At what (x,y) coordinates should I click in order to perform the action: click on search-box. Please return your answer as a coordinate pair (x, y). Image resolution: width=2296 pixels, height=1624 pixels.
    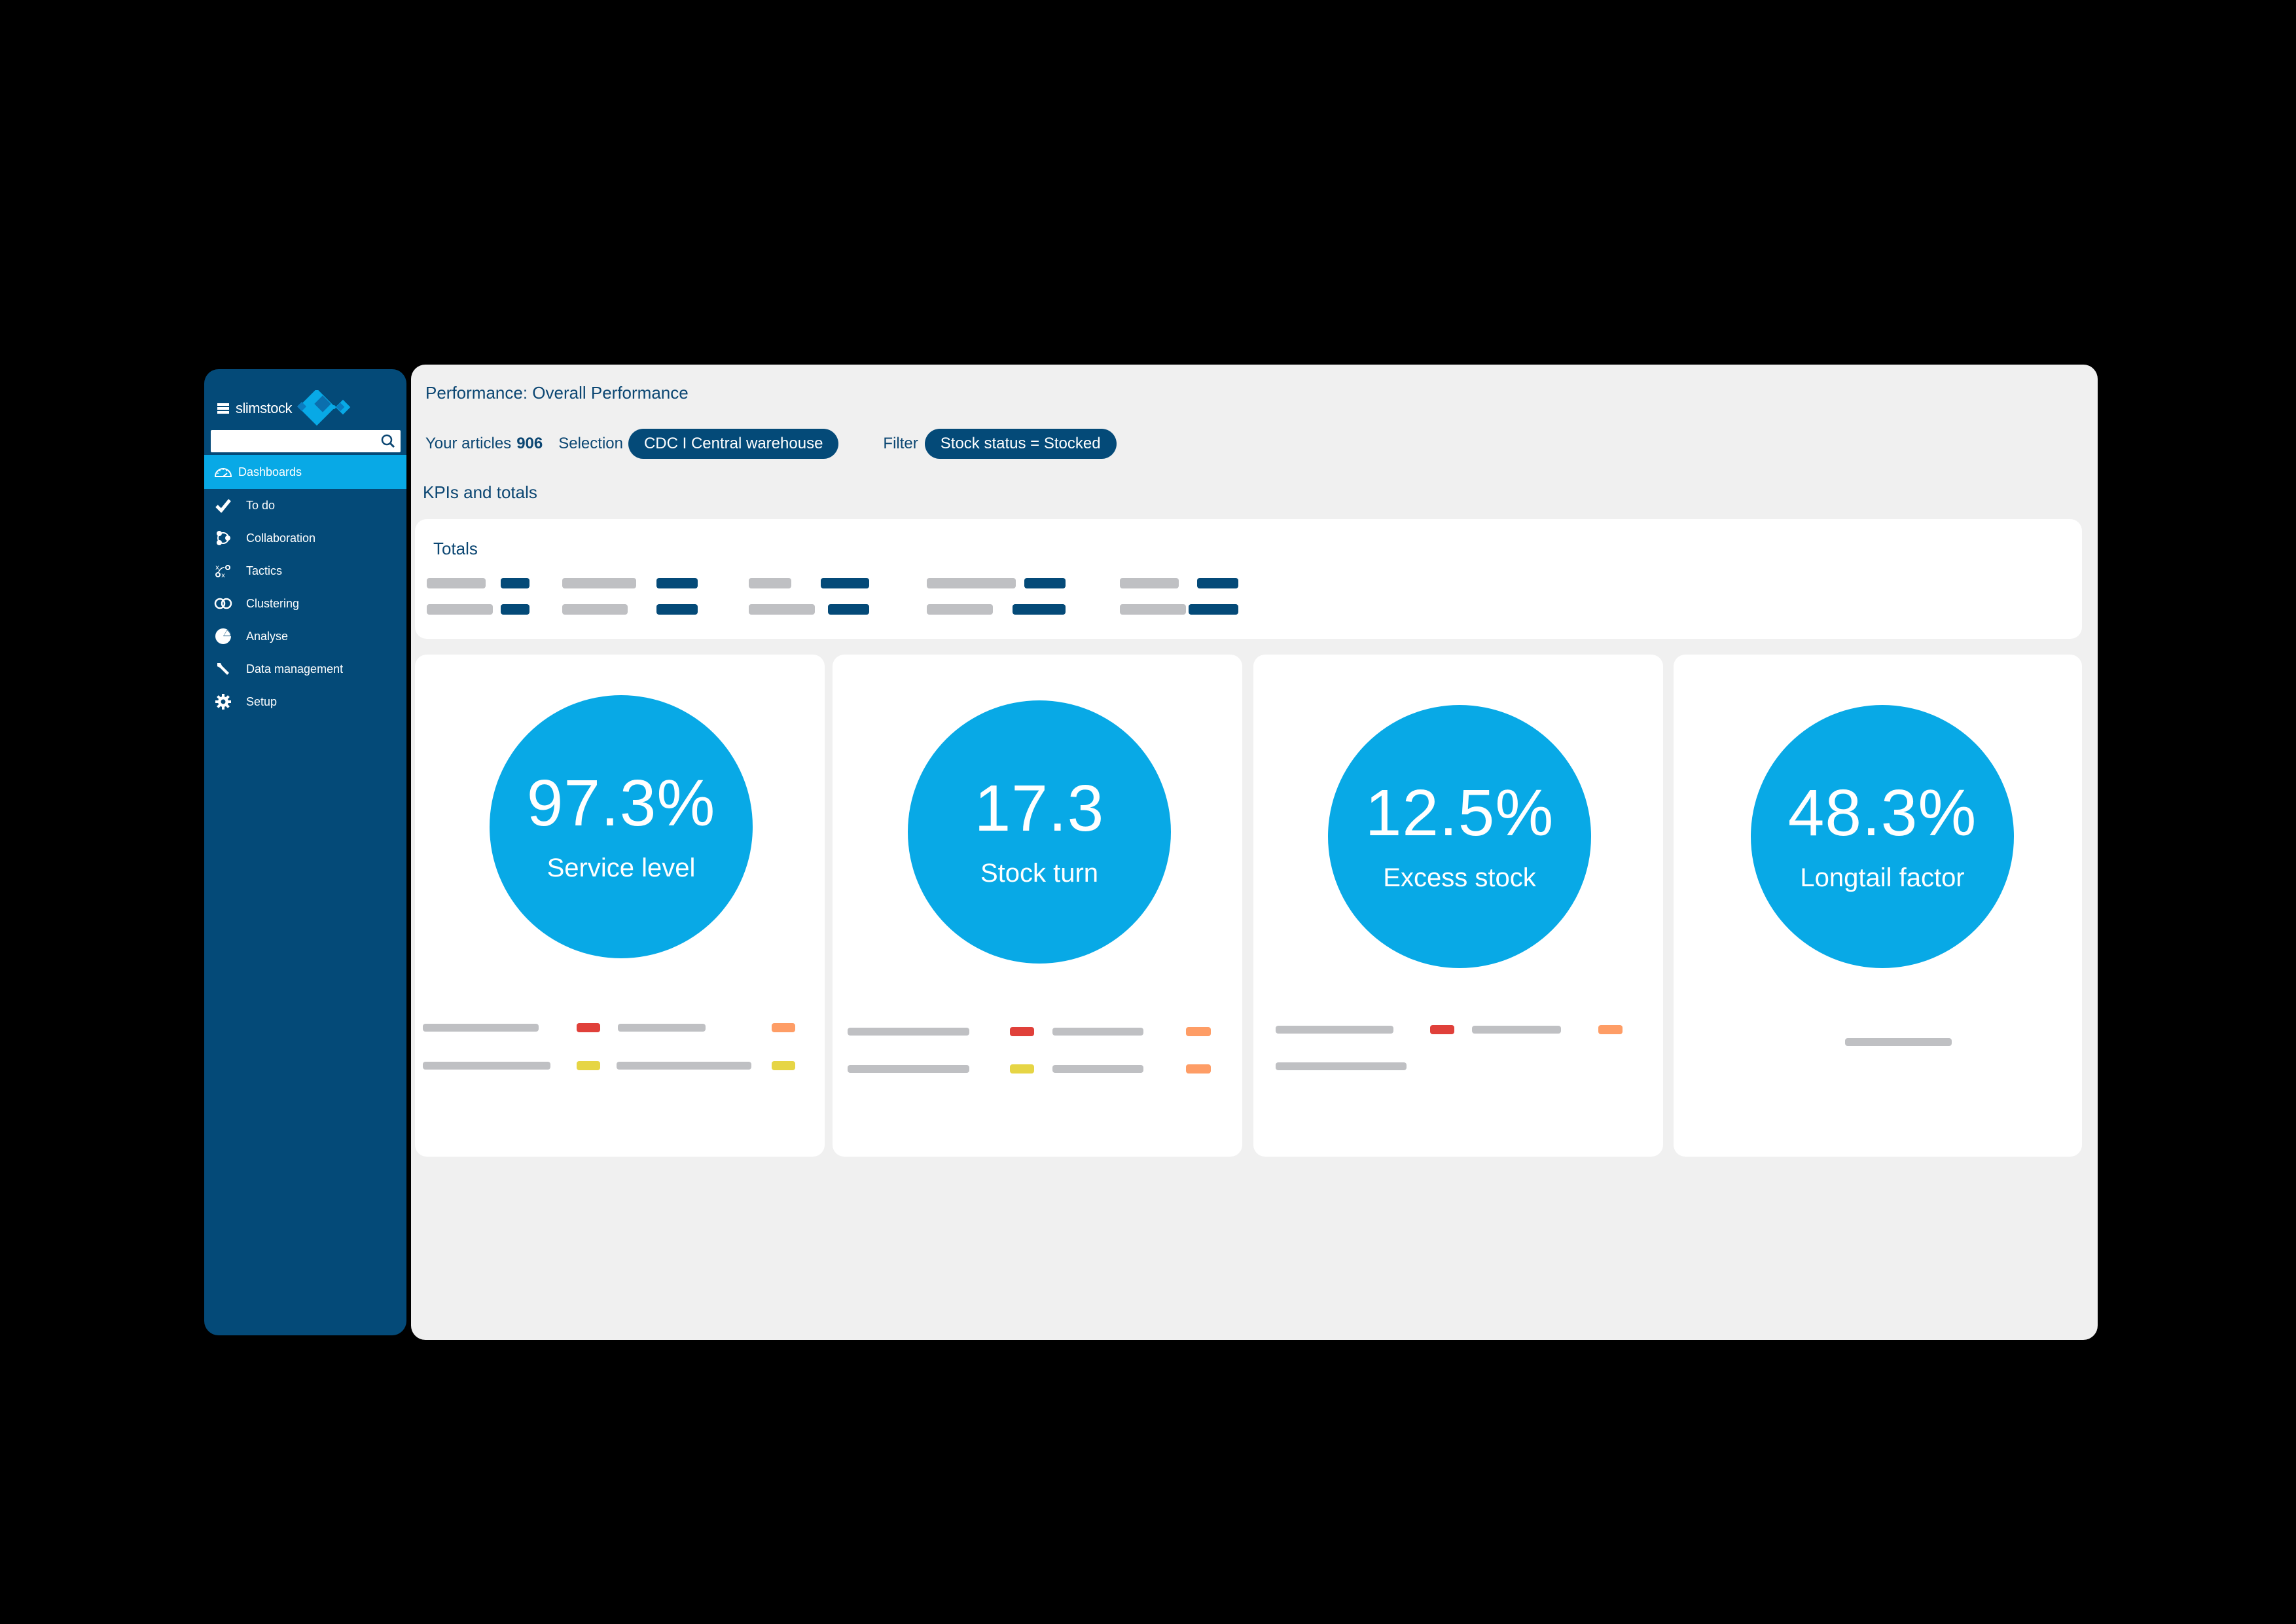
    Looking at the image, I should click on (306, 441).